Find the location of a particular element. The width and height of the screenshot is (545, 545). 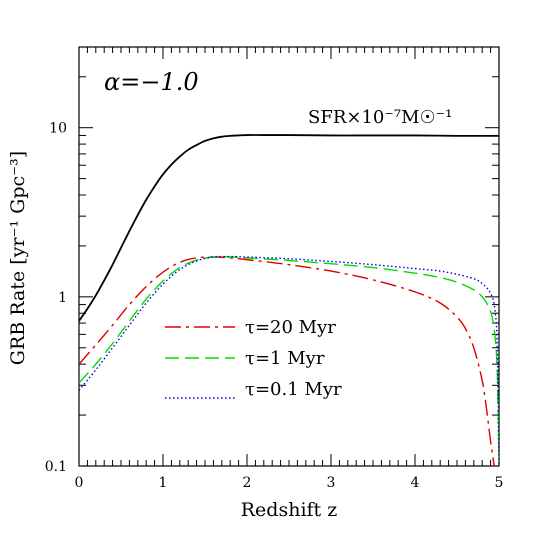

x-tick-label: 3 is located at coordinates (331, 483).